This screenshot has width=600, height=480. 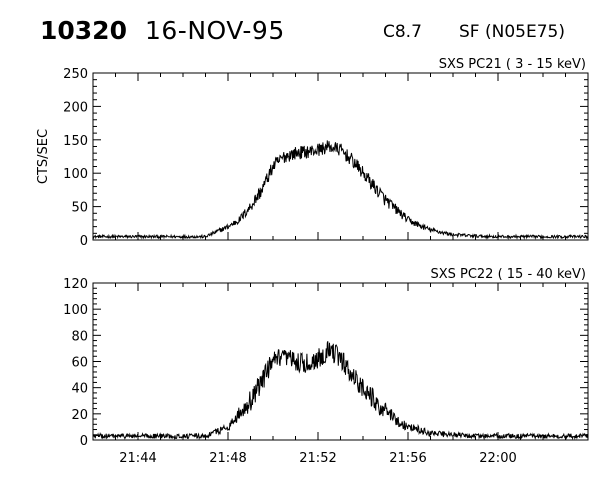 What do you see at coordinates (79, 336) in the screenshot?
I see `y-tick-label: 80` at bounding box center [79, 336].